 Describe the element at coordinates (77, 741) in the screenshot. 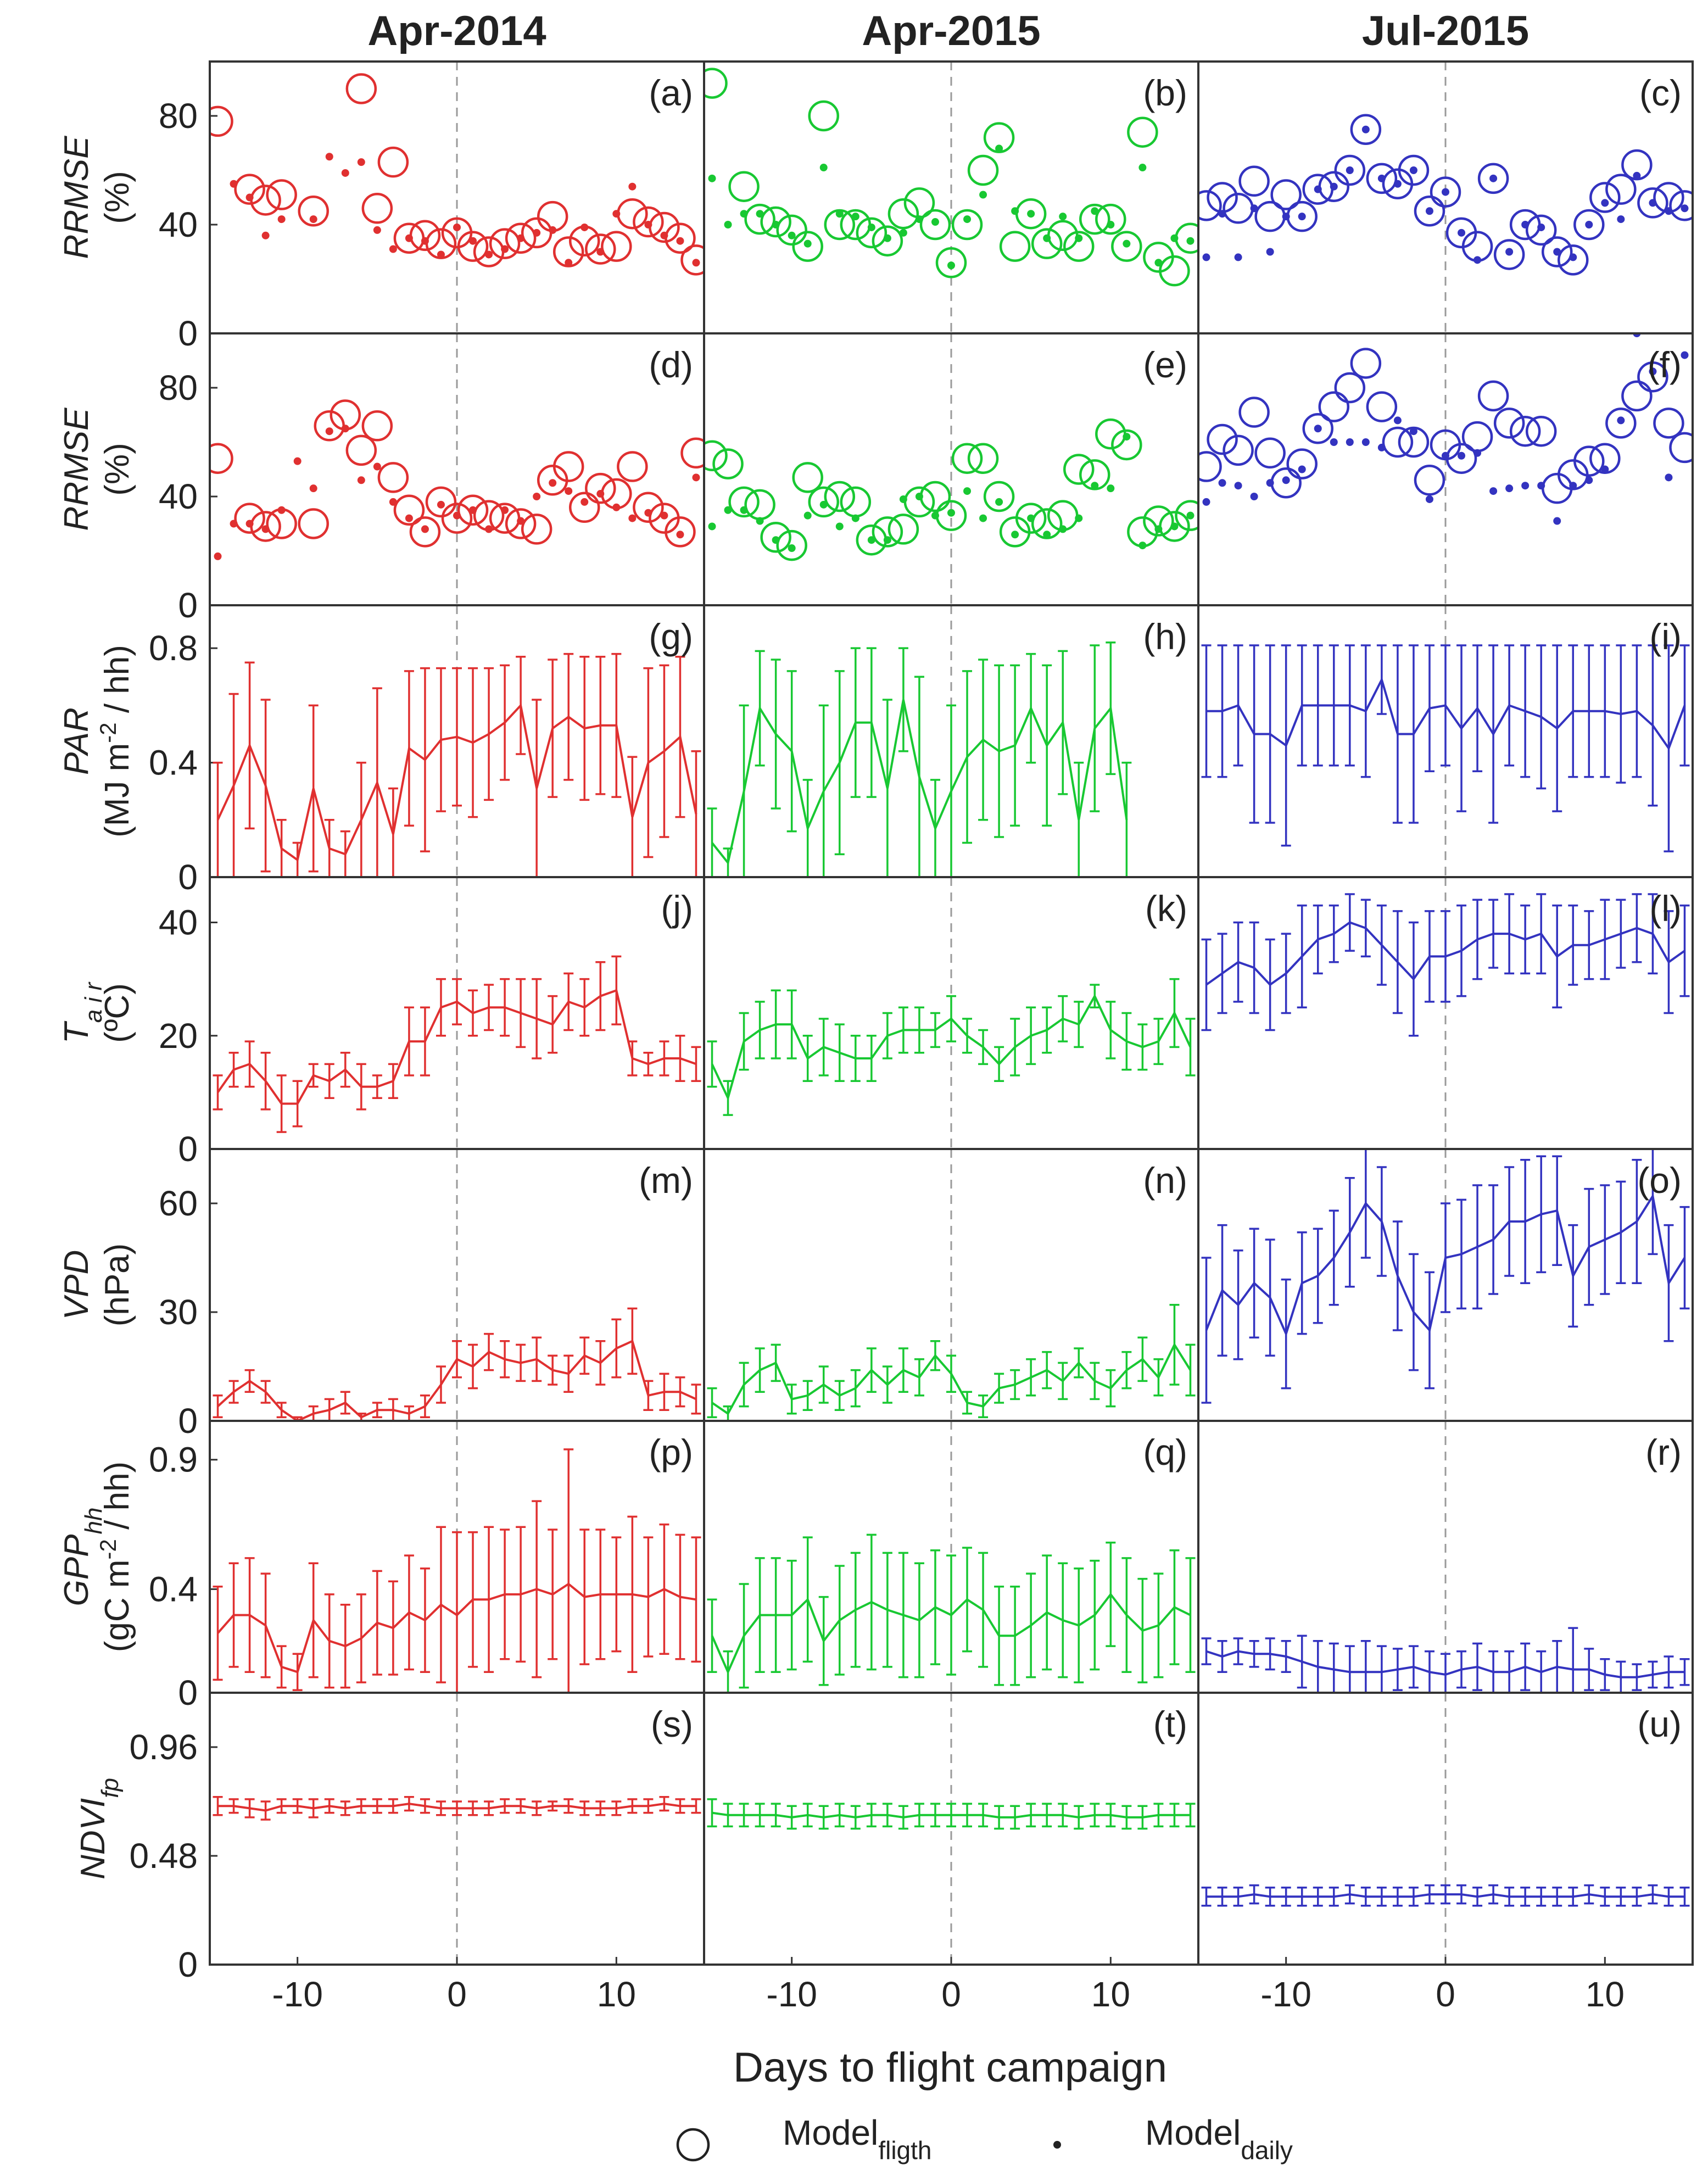

I see `y-axis-label-name: PAR` at that location.